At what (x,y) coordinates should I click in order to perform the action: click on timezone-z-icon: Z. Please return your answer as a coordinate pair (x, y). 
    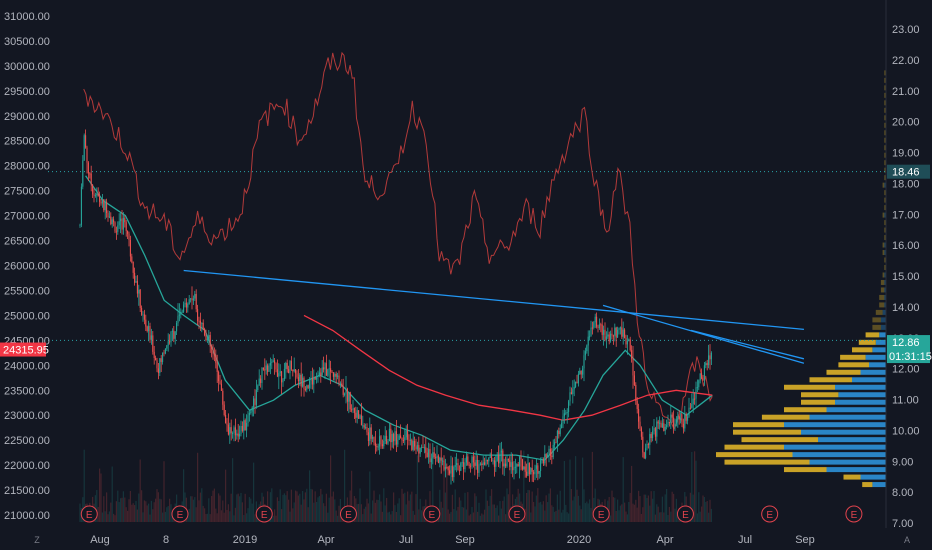
    Looking at the image, I should click on (37, 540).